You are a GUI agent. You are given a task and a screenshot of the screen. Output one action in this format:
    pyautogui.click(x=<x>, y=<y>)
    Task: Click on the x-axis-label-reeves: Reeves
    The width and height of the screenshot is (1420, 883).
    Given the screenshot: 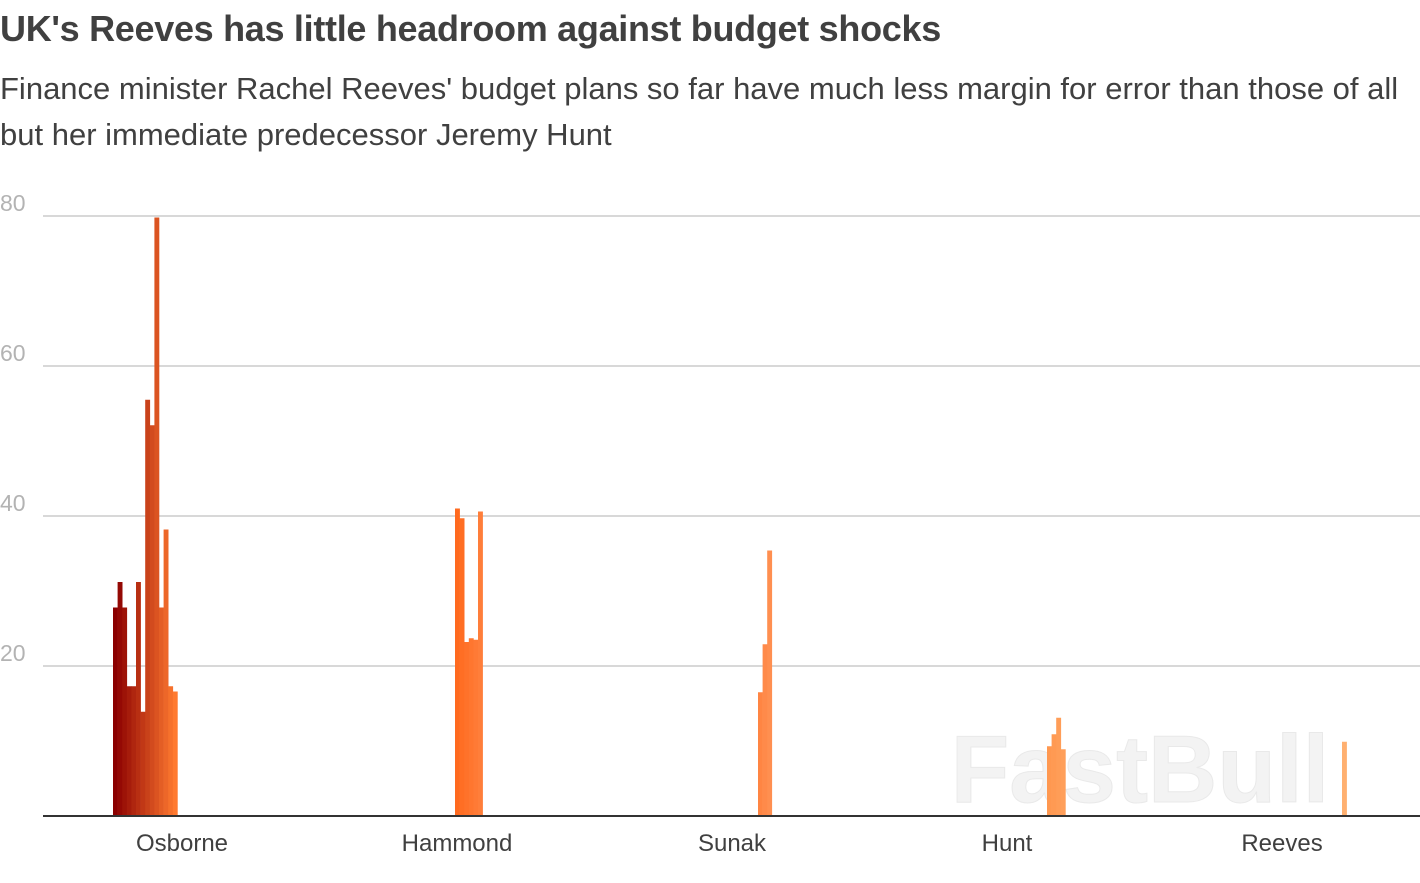 What is the action you would take?
    pyautogui.click(x=1281, y=843)
    